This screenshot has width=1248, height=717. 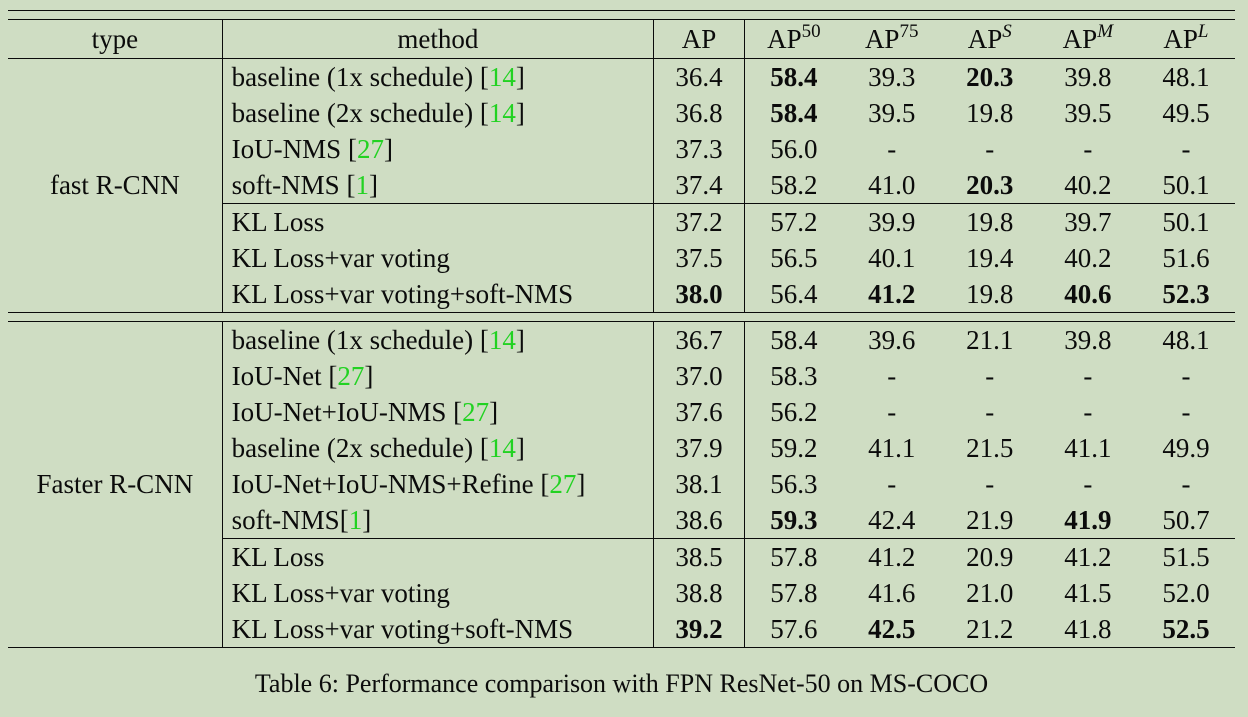 What do you see at coordinates (355, 339) in the screenshot?
I see `method-label: baseline (1x schedule)` at bounding box center [355, 339].